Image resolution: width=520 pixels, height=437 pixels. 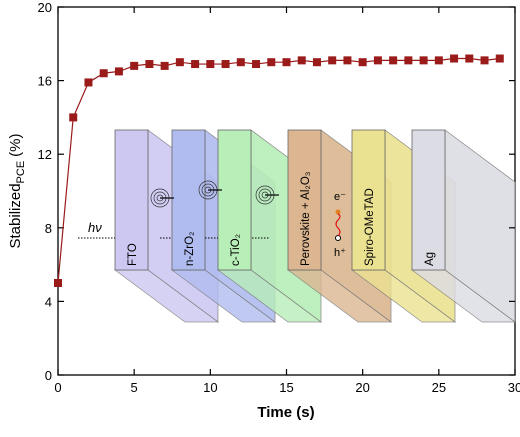 What do you see at coordinates (133, 254) in the screenshot?
I see `layer-label: FTO` at bounding box center [133, 254].